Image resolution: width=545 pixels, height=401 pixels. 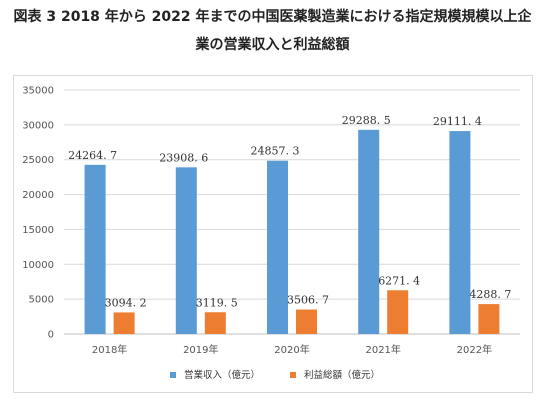 What do you see at coordinates (275, 151) in the screenshot?
I see `data-label: 24857. 3` at bounding box center [275, 151].